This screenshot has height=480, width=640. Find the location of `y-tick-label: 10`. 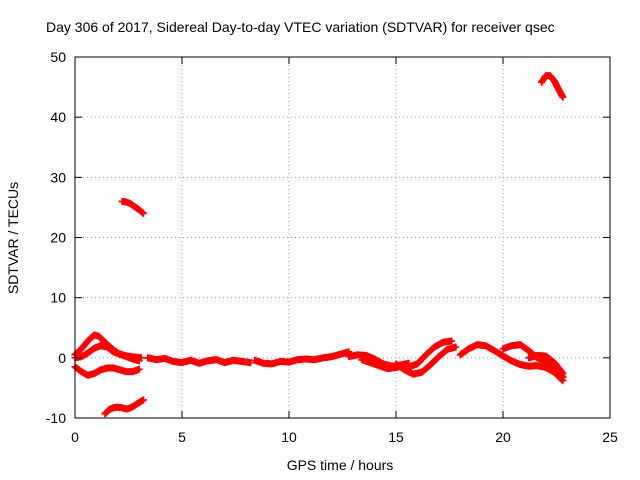

y-tick-label: 10 is located at coordinates (58, 298).